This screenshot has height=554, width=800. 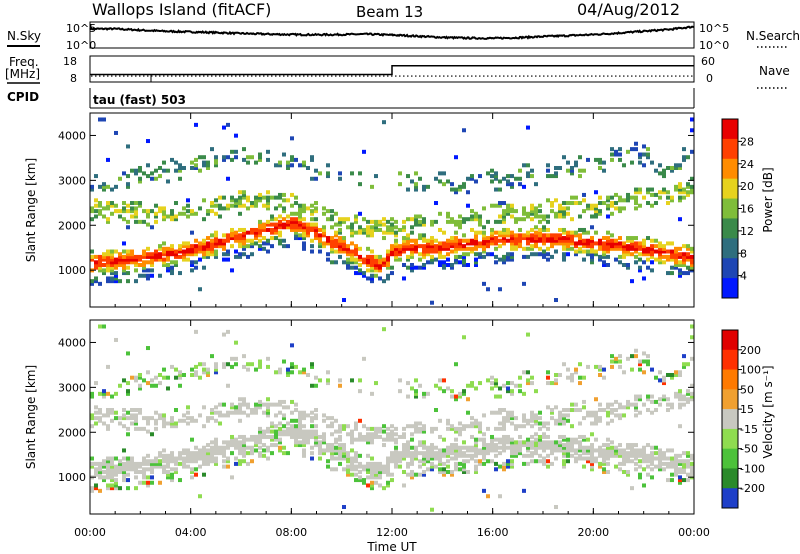 I want to click on nave-label: Nave, so click(x=774, y=71).